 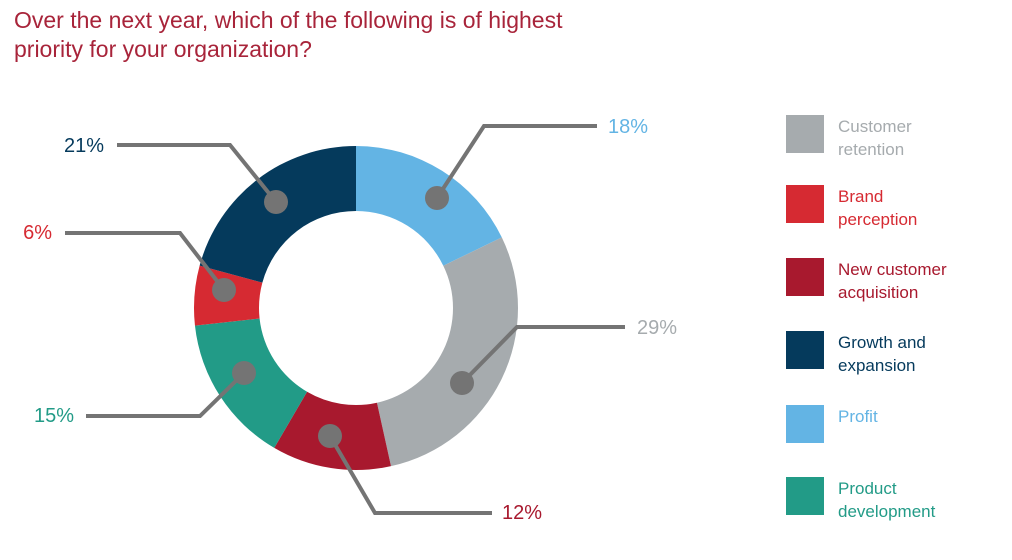 What do you see at coordinates (877, 365) in the screenshot?
I see `legend-label-line: expansion` at bounding box center [877, 365].